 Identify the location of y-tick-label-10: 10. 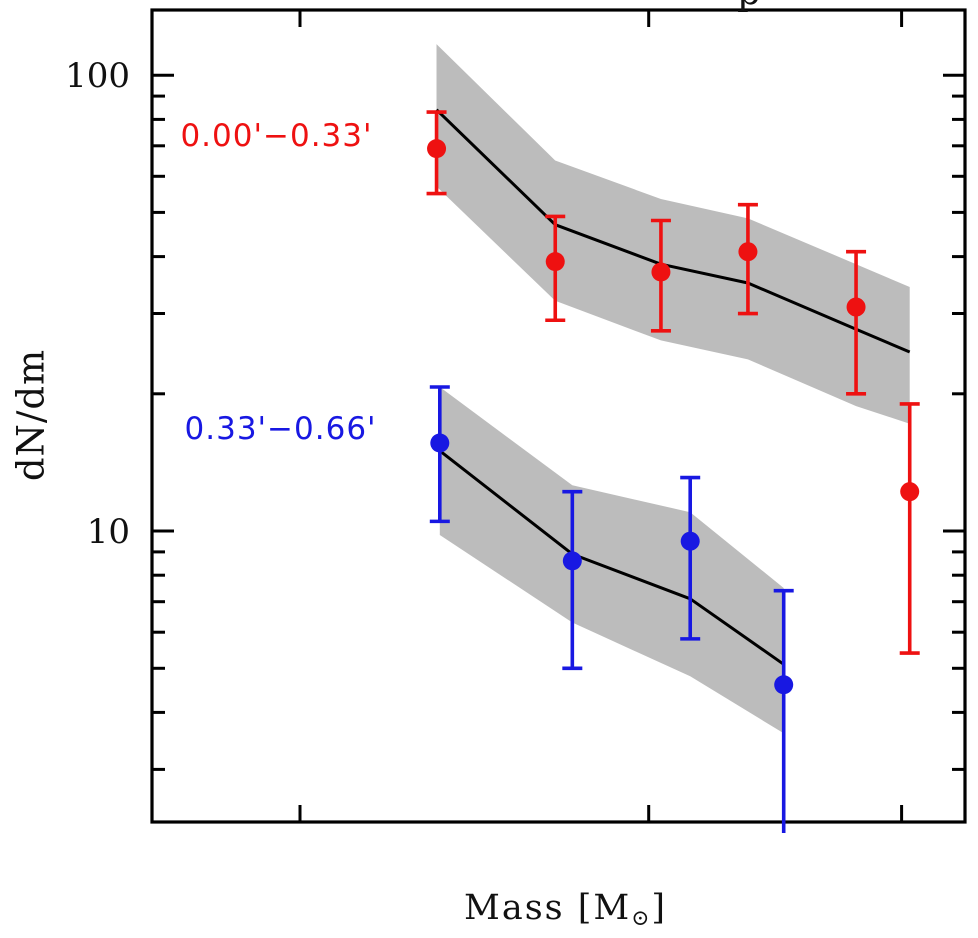
(108, 532).